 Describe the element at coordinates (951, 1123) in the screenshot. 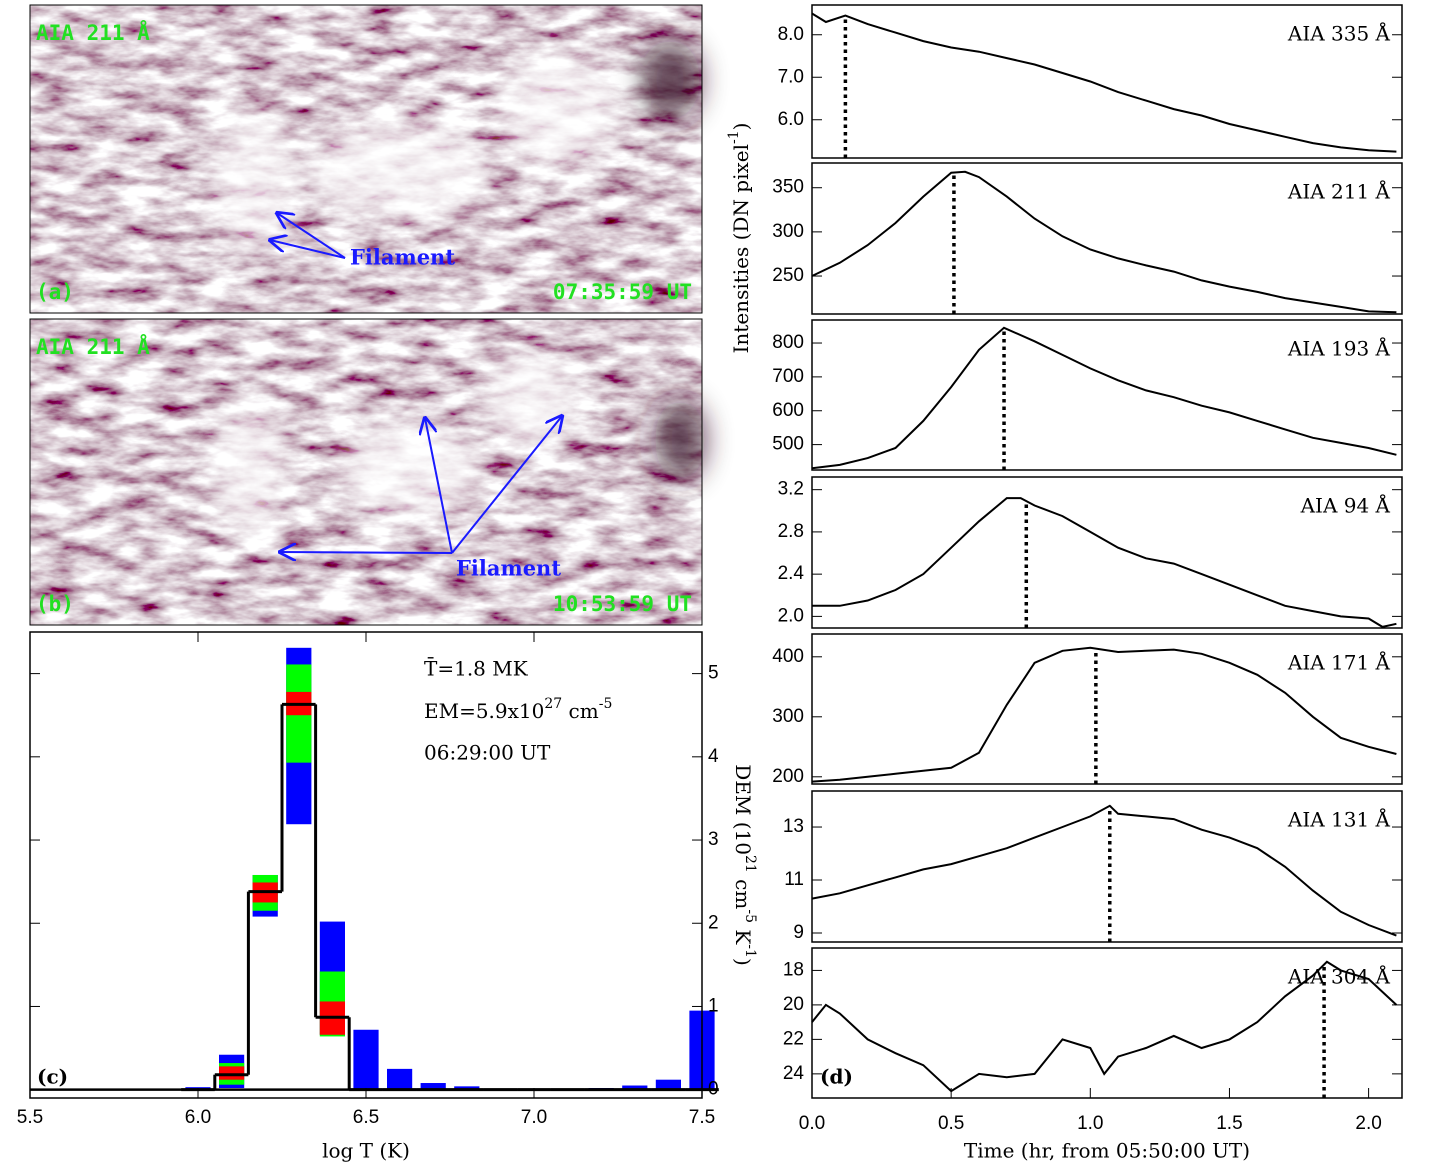

I see `x-tick-label: 0.5` at that location.